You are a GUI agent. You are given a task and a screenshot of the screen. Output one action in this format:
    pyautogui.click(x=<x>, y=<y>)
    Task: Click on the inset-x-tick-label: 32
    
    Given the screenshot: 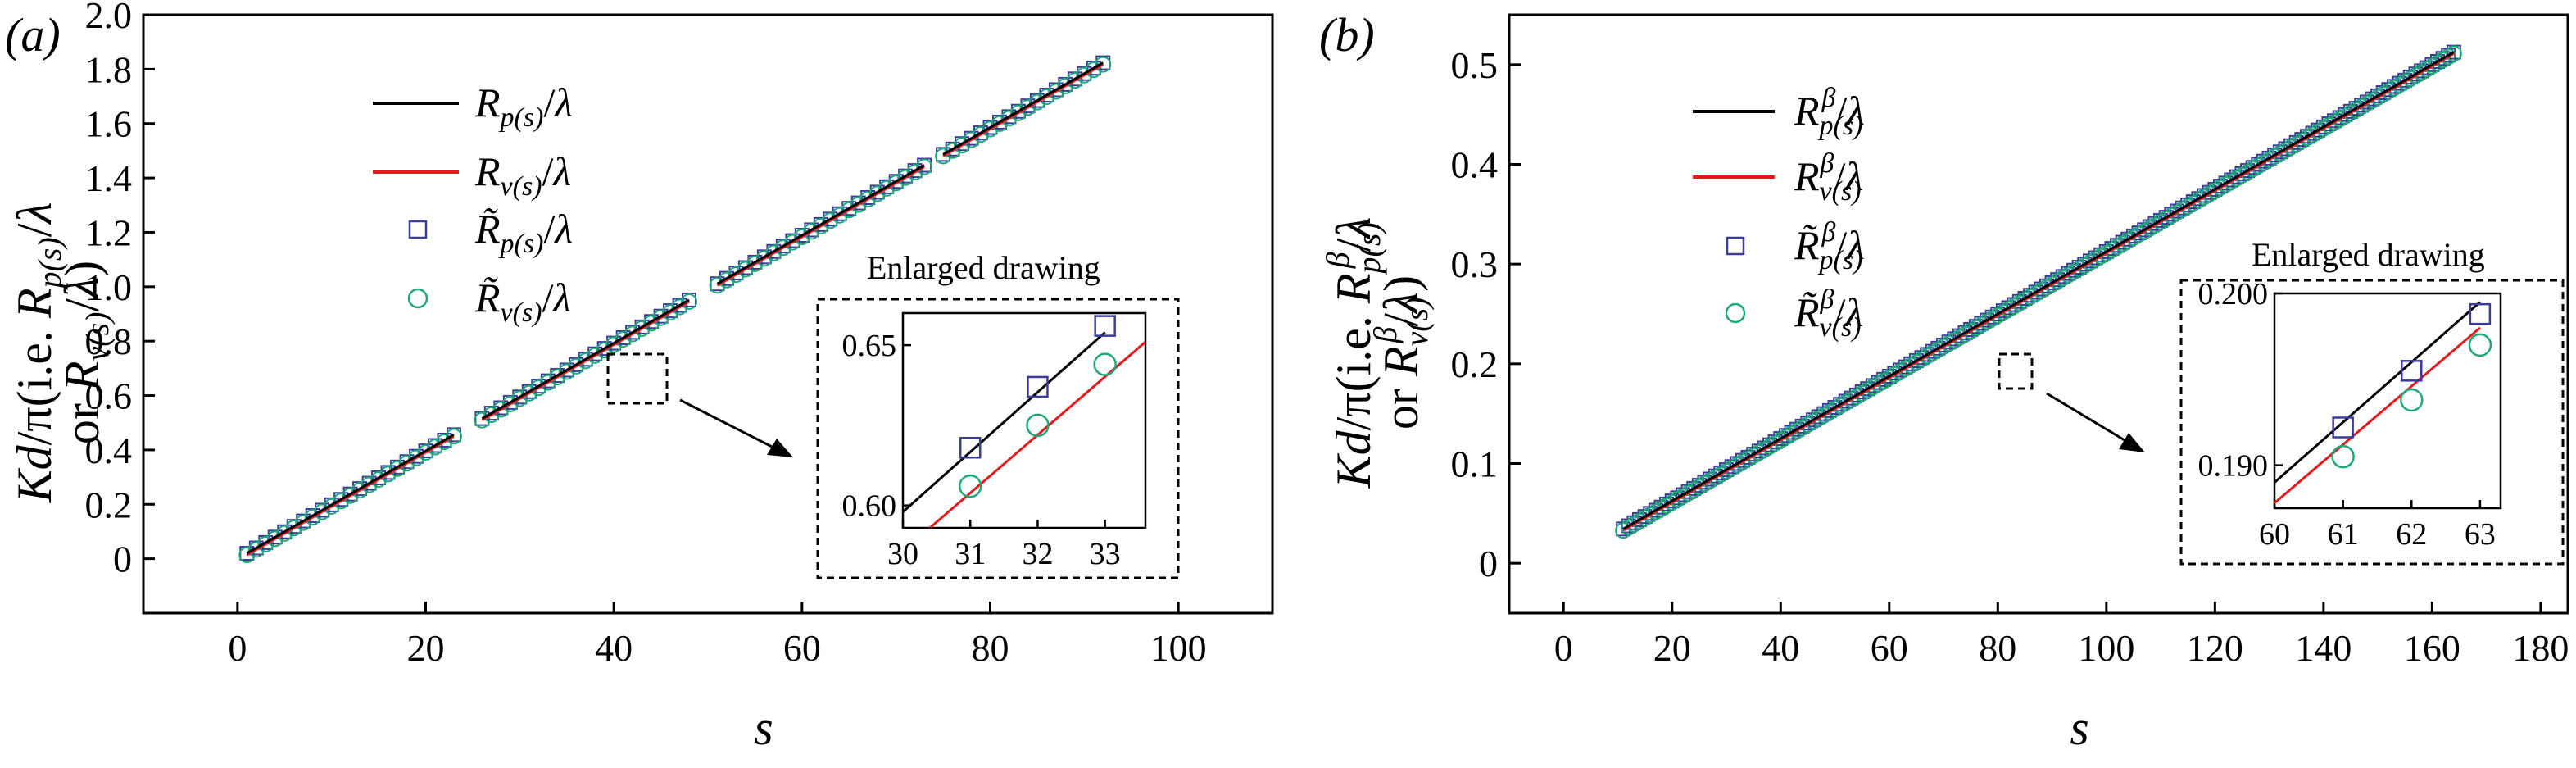 What is the action you would take?
    pyautogui.click(x=1037, y=554)
    